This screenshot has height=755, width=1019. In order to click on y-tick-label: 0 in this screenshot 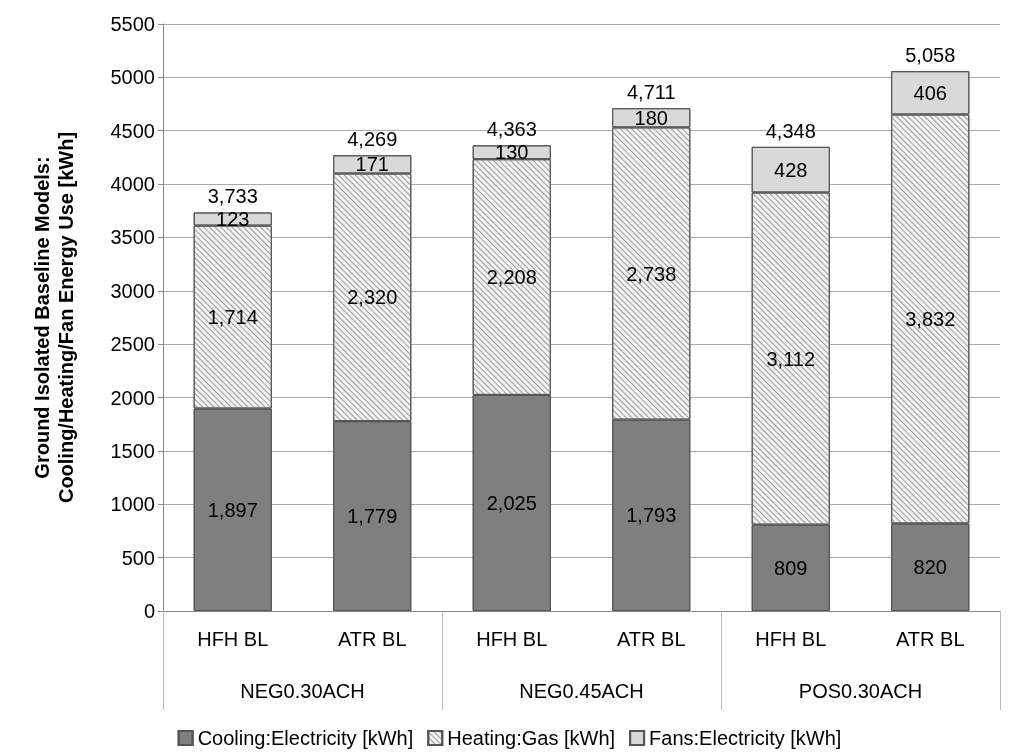, I will do `click(149, 611)`.